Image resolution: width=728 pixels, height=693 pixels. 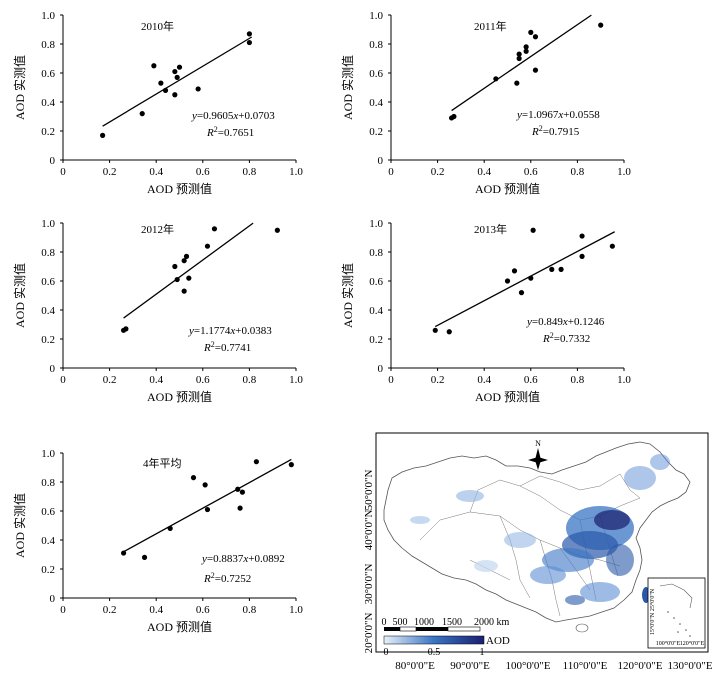 I want to click on legend-tick-0: 0, so click(x=386, y=652).